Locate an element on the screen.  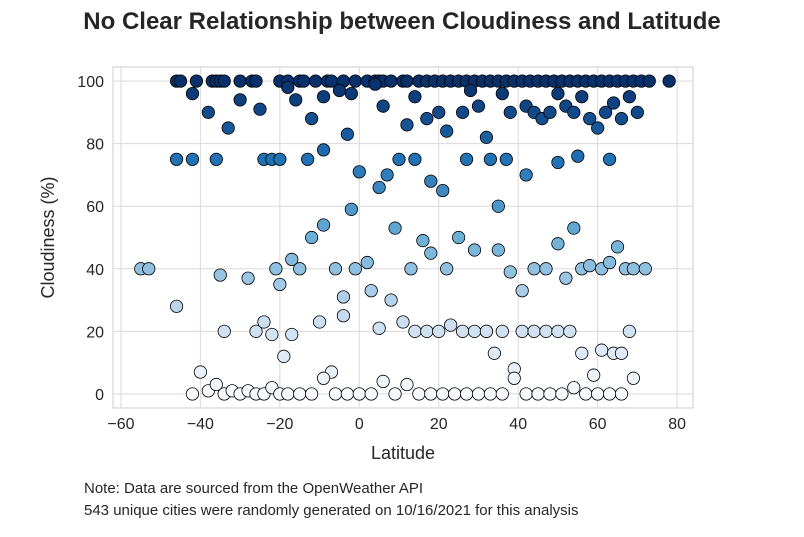
y-tick-label: 80 is located at coordinates (95, 145).